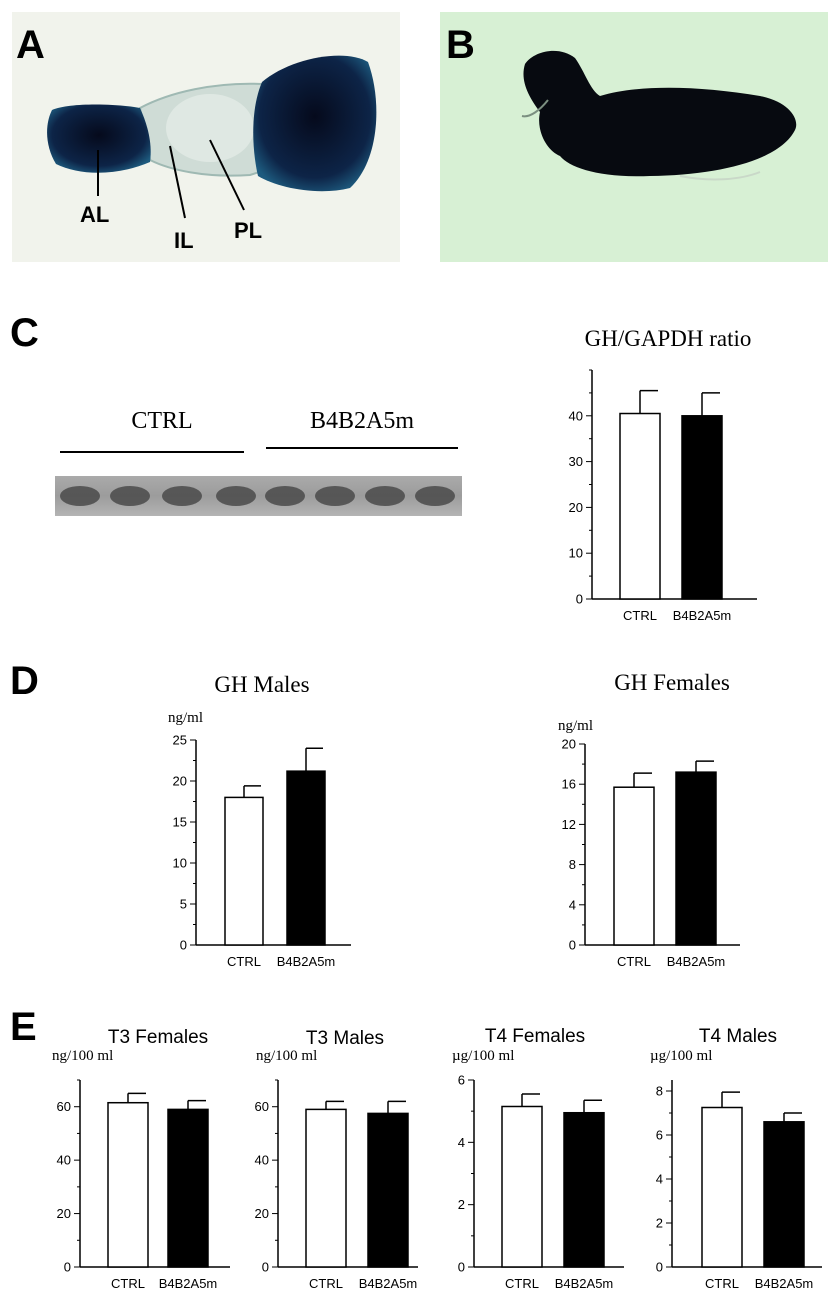 This screenshot has width=840, height=1310. I want to click on chart-title: T4 Males, so click(738, 1036).